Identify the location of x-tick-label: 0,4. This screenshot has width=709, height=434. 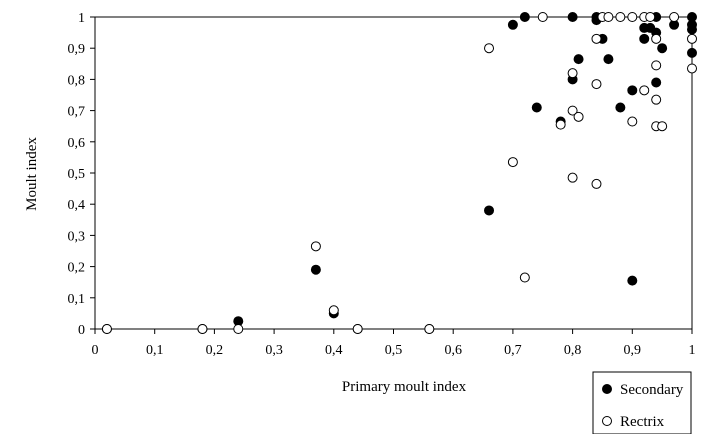
(334, 350).